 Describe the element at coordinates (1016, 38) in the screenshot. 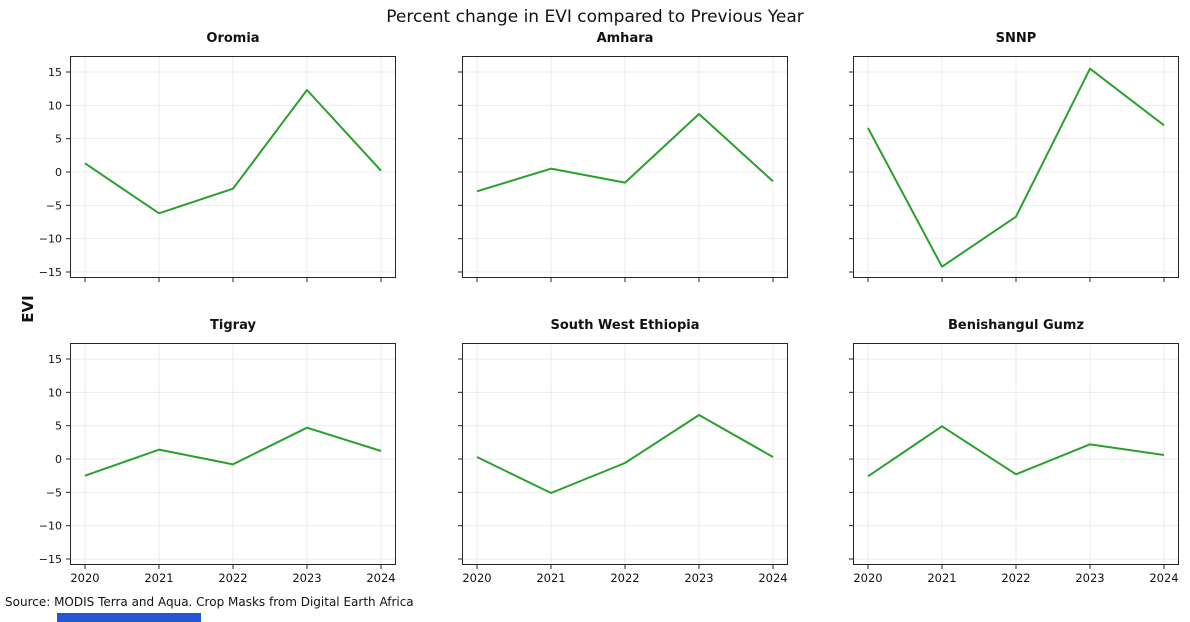

I see `subplot-title: SNNP` at that location.